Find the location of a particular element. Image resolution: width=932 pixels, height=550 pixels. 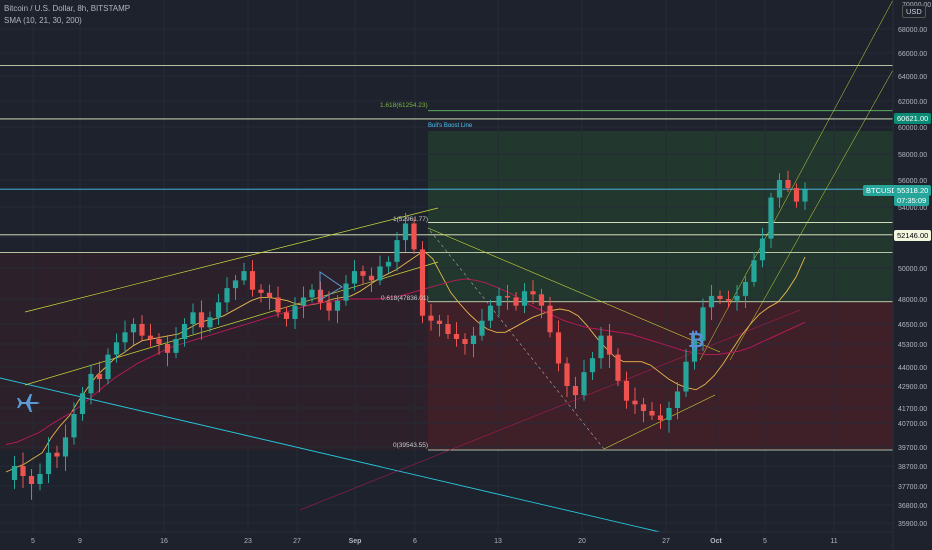

airplane-icon is located at coordinates (28, 403).